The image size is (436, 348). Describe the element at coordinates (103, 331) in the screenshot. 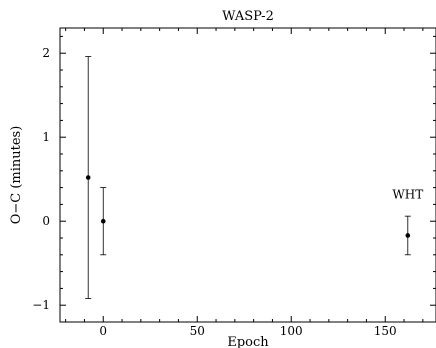

I see `x-tick-label: 0` at that location.